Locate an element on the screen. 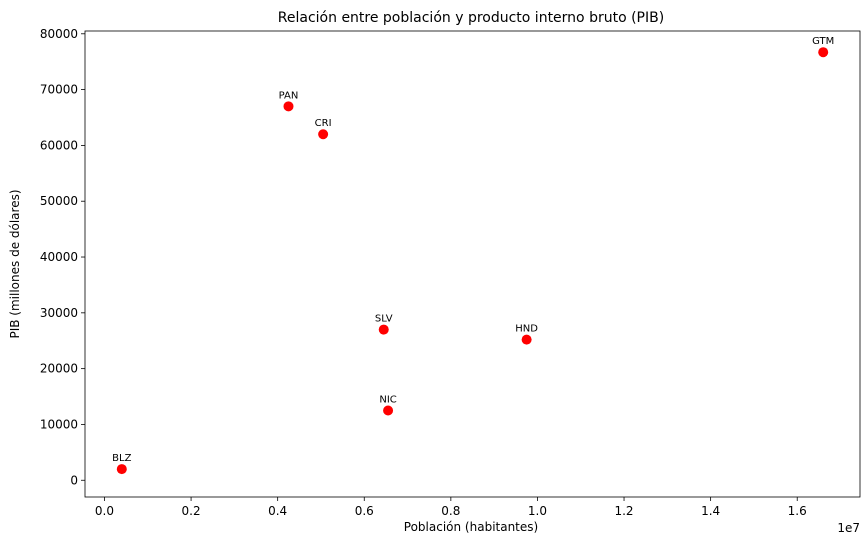  data-point-label: PAN is located at coordinates (289, 95).